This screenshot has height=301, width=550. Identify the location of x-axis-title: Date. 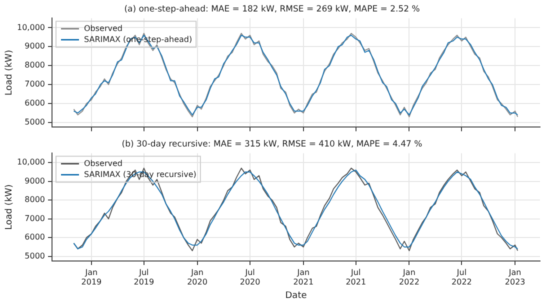
(296, 295).